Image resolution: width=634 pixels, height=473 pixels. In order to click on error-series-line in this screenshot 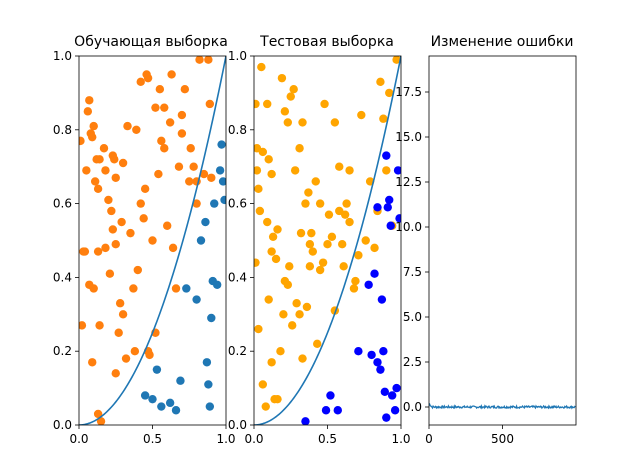, I will do `click(502, 406)`.